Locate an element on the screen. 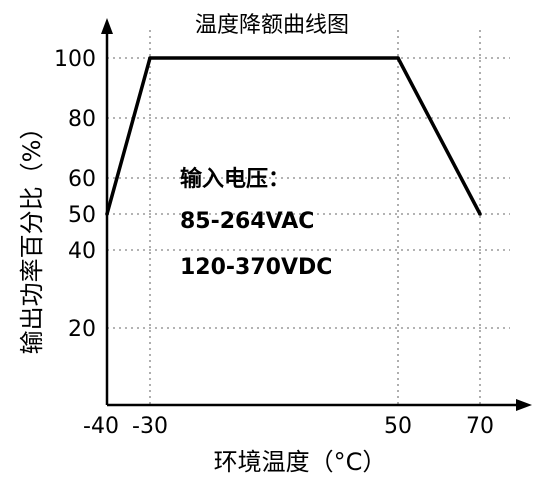  y-tick-label: 80 is located at coordinates (82, 119).